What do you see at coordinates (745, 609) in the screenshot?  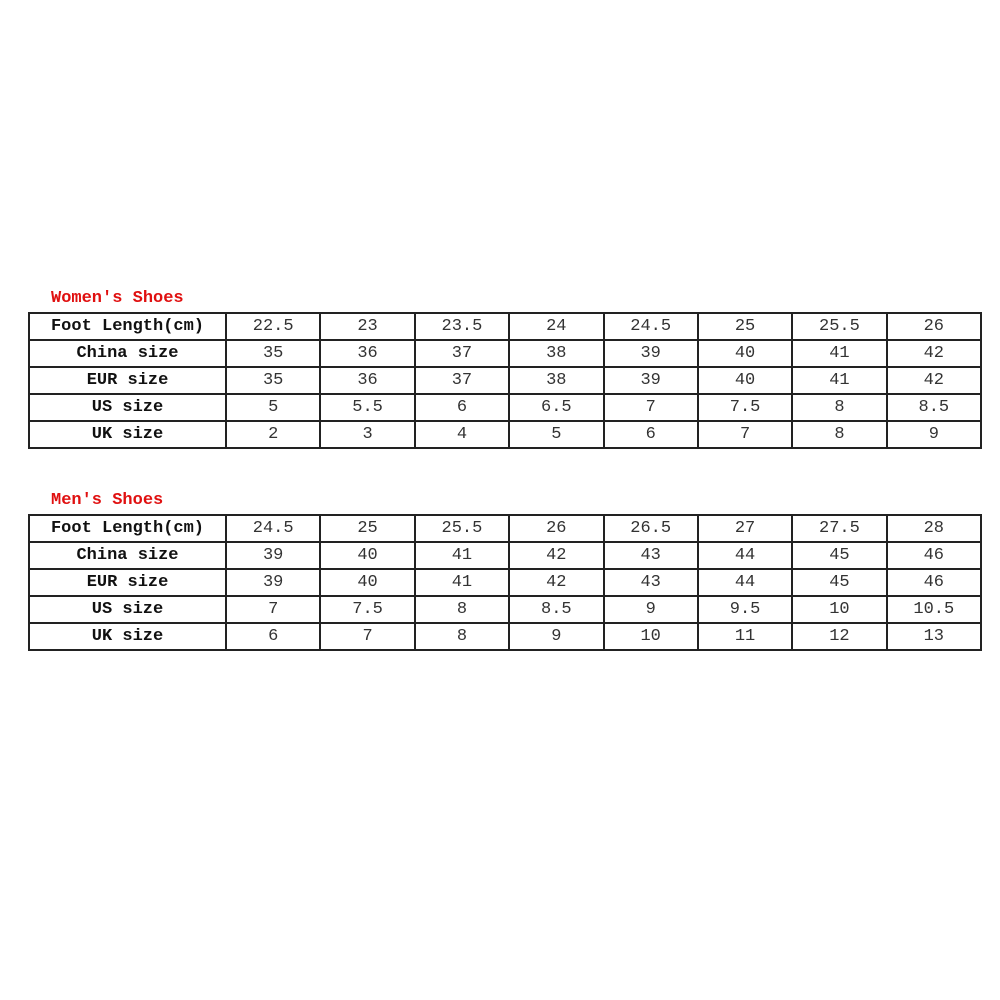 I see `table-cell: 9.5` at bounding box center [745, 609].